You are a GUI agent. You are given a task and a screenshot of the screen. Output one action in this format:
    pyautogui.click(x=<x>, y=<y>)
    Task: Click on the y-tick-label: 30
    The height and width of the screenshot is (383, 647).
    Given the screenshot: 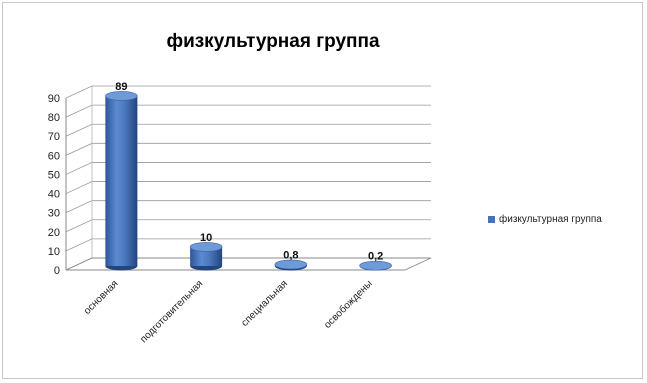 What is the action you would take?
    pyautogui.click(x=54, y=214)
    